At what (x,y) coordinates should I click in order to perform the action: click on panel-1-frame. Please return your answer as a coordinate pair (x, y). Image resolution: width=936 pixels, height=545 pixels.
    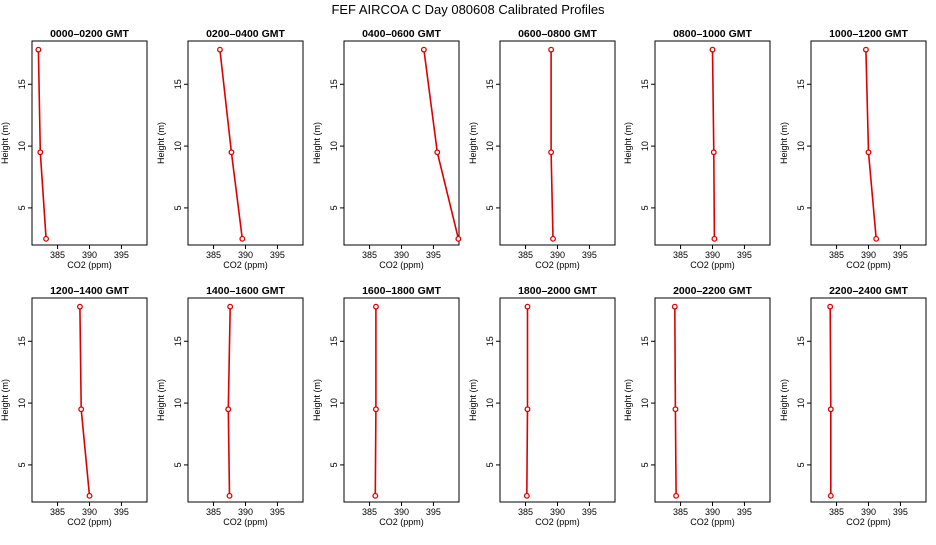
    Looking at the image, I should click on (89, 143).